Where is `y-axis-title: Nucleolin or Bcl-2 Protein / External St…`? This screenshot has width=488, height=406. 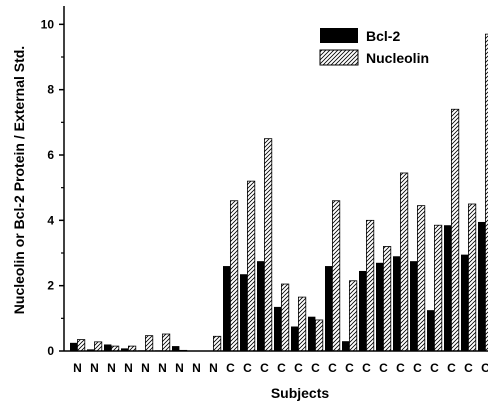 y-axis-title: Nucleolin or Bcl-2 Protein / External St… is located at coordinates (19, 180).